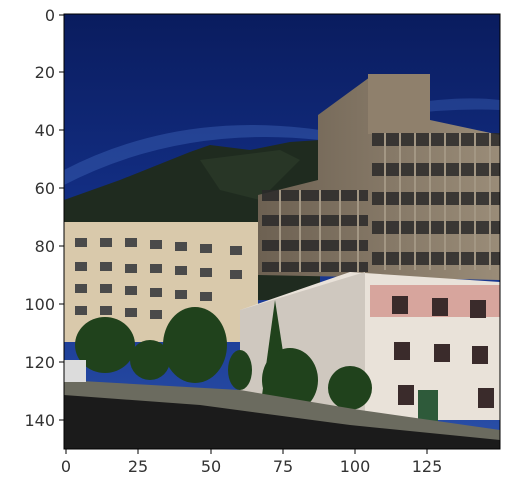 The image size is (506, 484). Describe the element at coordinates (39, 420) in the screenshot. I see `y-tick-label: 140` at that location.